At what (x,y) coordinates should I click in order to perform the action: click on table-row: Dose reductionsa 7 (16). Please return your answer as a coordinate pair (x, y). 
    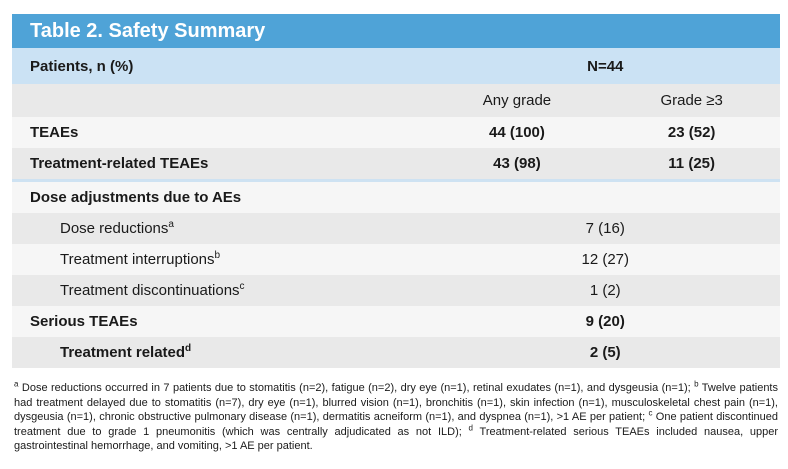
    Looking at the image, I should click on (396, 228).